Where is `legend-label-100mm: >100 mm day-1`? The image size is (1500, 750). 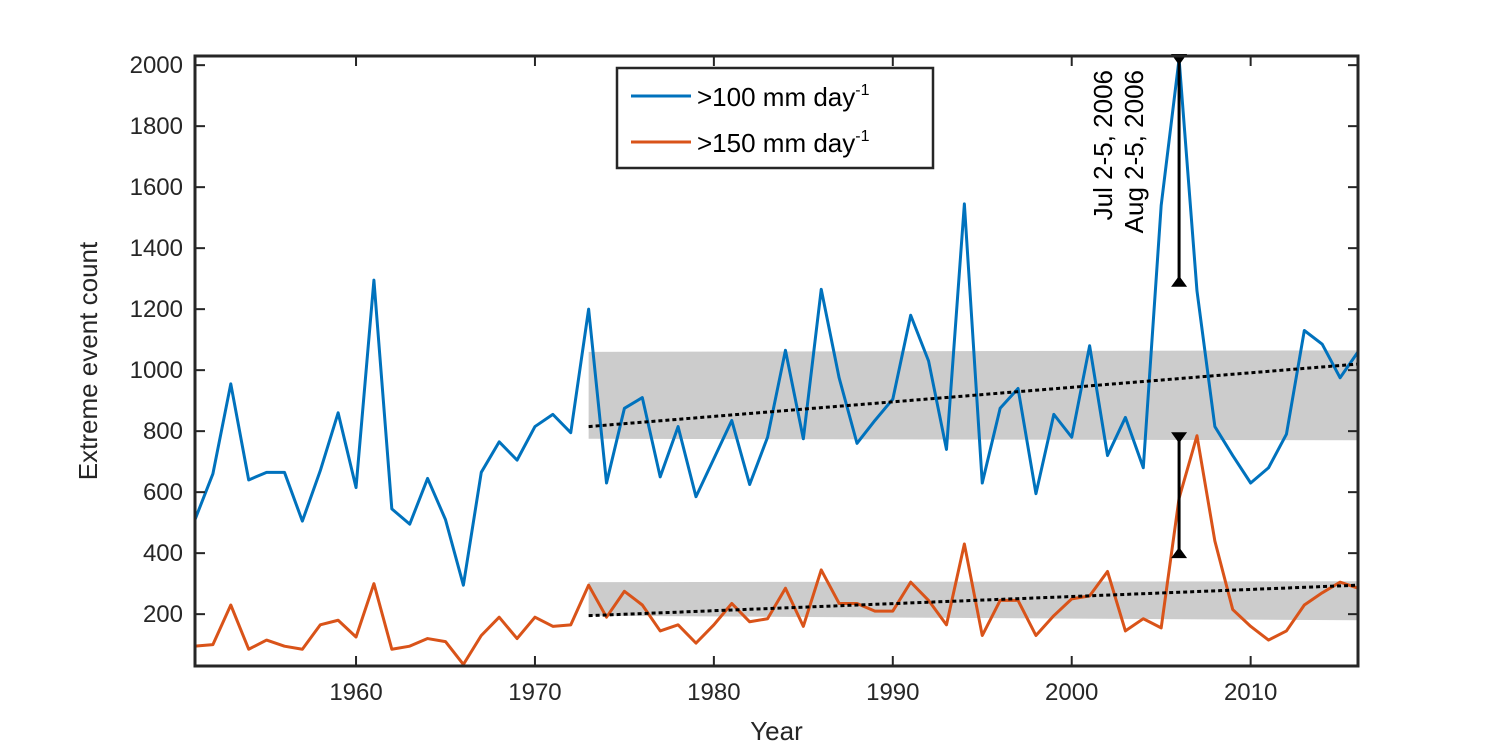 legend-label-100mm: >100 mm day-1 is located at coordinates (783, 97).